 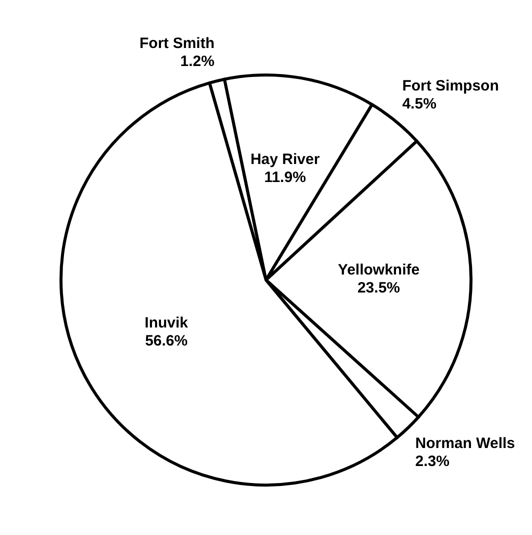 I want to click on slice-label: Inuvik, so click(x=166, y=323).